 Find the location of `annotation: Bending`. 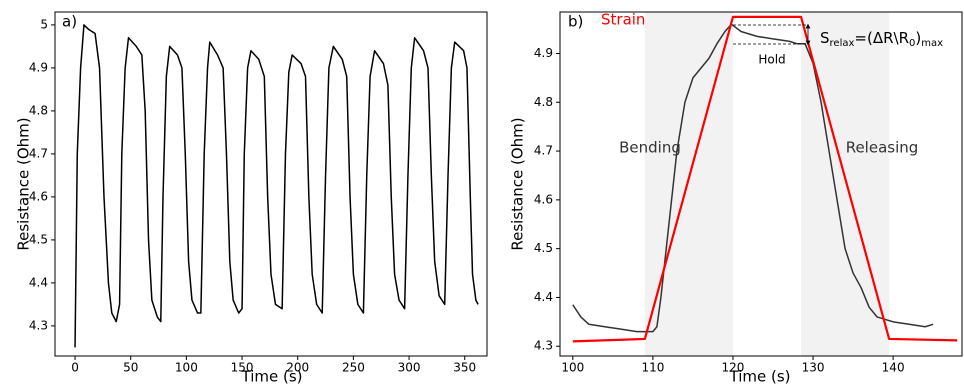

annotation: Bending is located at coordinates (650, 148).